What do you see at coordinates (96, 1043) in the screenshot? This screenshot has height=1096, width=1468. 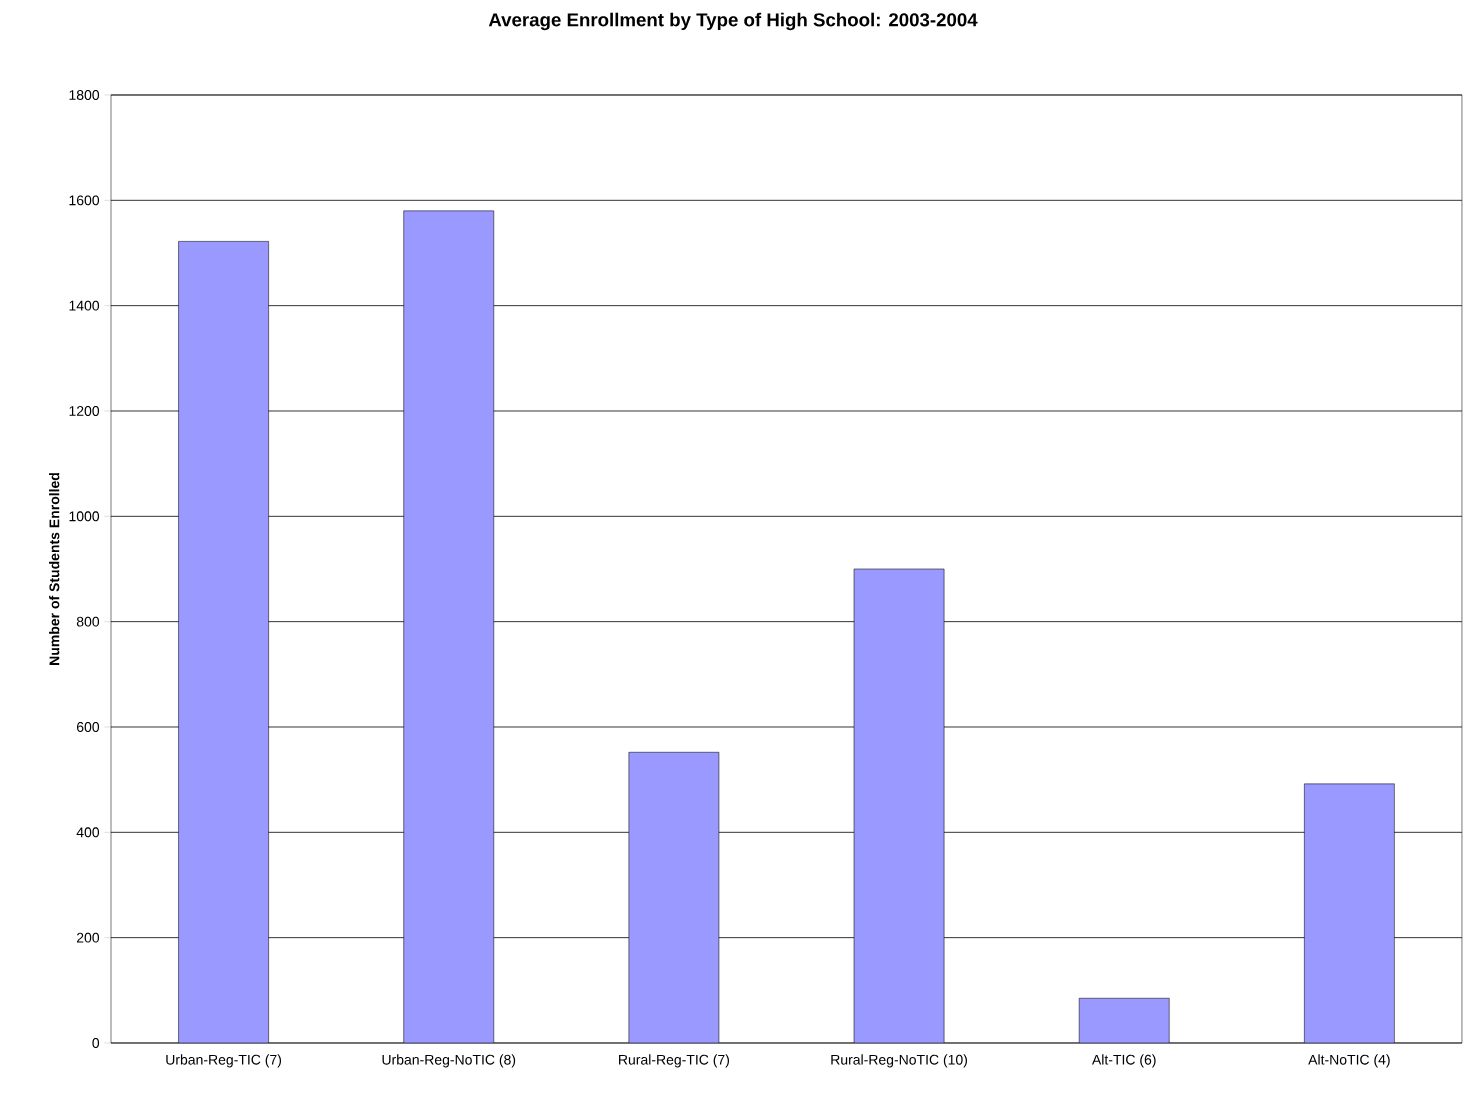 I see `y-tick-label: 0` at bounding box center [96, 1043].